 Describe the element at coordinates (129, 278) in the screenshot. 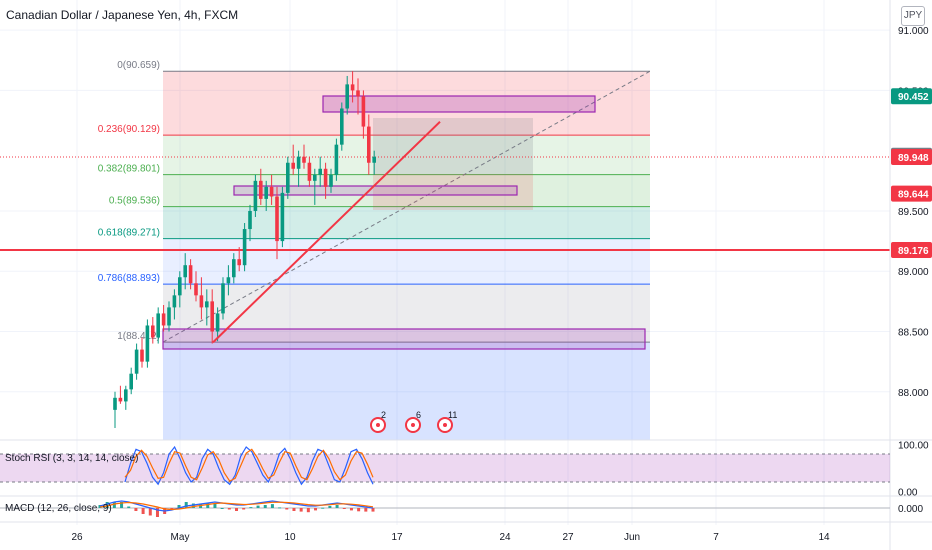

I see `fib-level-label: 0.786(88.893)` at that location.